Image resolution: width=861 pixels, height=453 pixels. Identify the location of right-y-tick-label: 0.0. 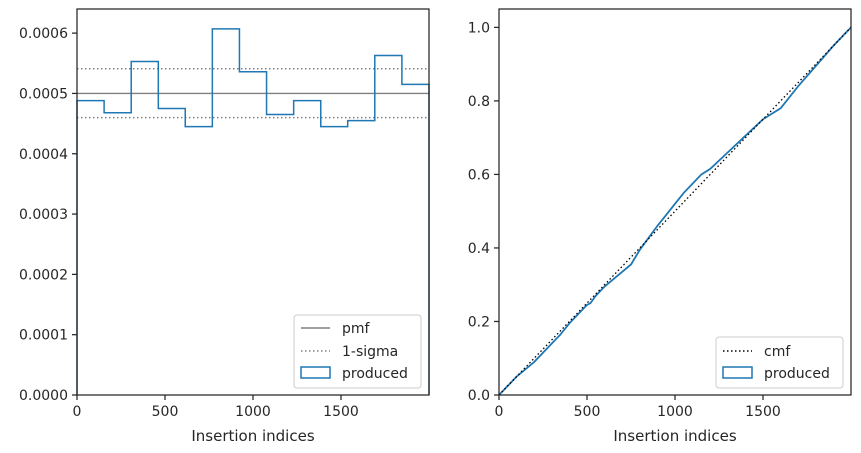
(479, 396).